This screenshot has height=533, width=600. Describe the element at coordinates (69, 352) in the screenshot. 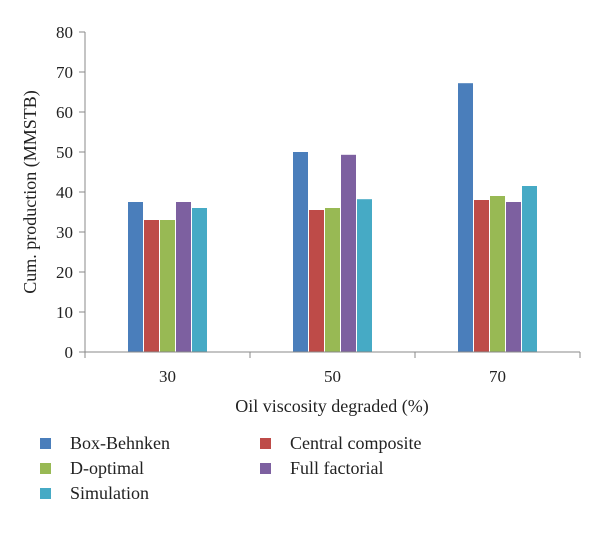

I see `y-tick-label: 0` at that location.